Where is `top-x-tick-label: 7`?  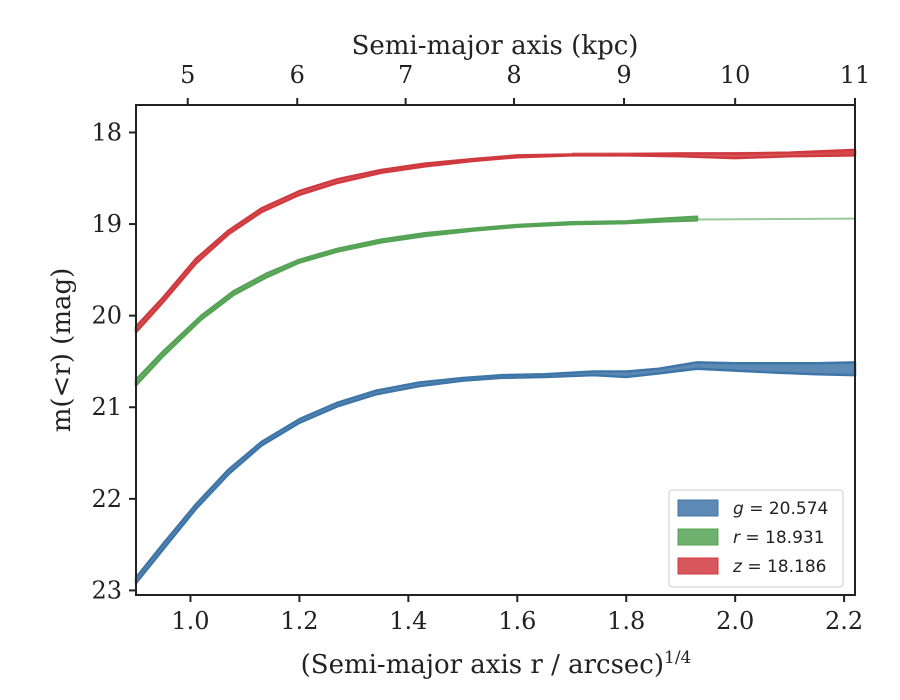 top-x-tick-label: 7 is located at coordinates (405, 75).